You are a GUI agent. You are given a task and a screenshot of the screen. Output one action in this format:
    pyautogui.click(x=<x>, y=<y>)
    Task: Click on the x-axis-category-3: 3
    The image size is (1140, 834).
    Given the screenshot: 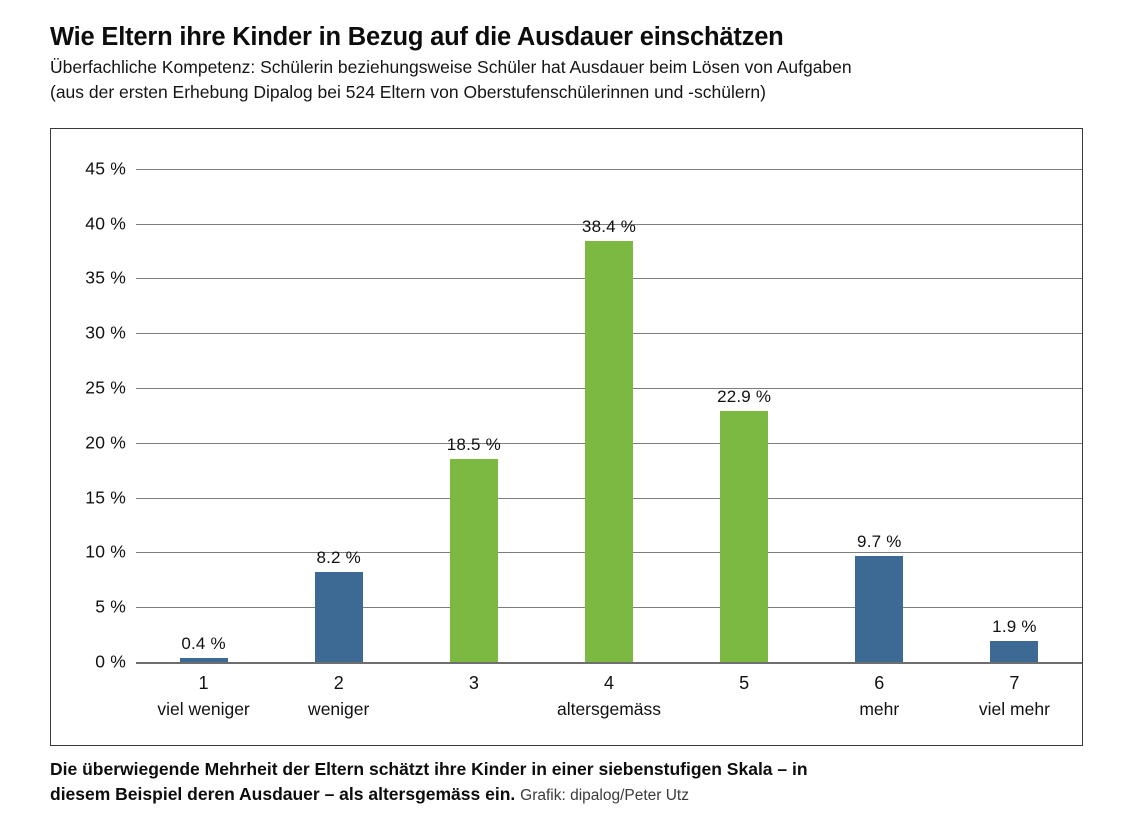 What is the action you would take?
    pyautogui.click(x=474, y=696)
    